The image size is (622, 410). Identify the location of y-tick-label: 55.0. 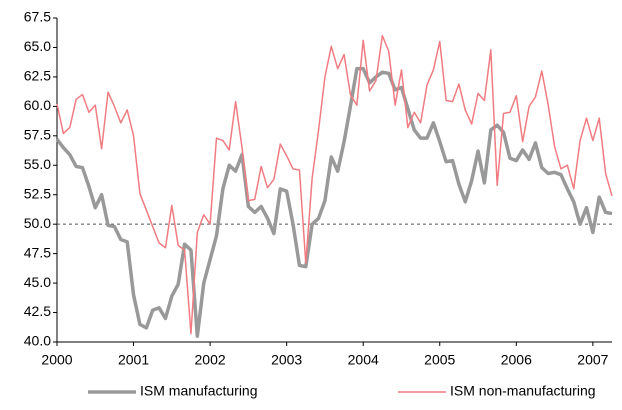
(37, 164).